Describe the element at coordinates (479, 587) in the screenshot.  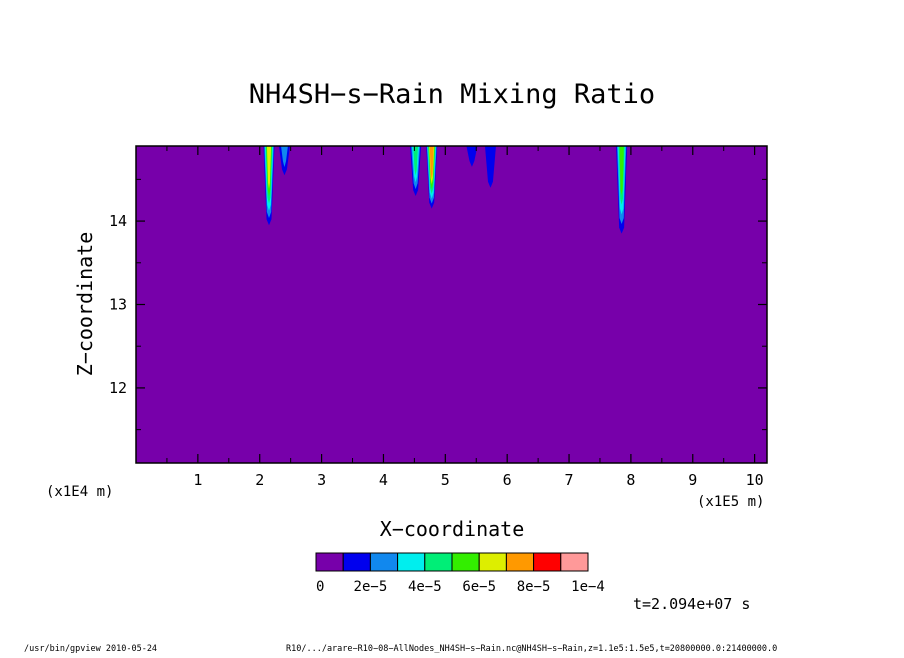
I see `colorbar-label: 6e−5` at that location.